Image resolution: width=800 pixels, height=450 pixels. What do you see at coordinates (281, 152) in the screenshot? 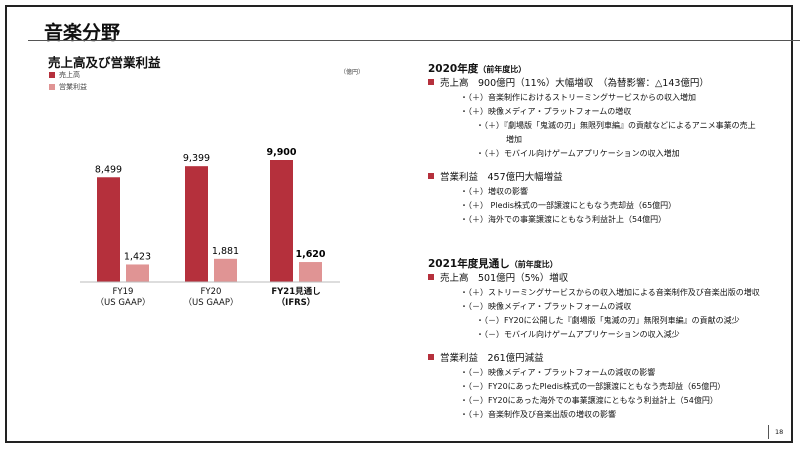
I see `data-label: 9,900` at bounding box center [281, 152].